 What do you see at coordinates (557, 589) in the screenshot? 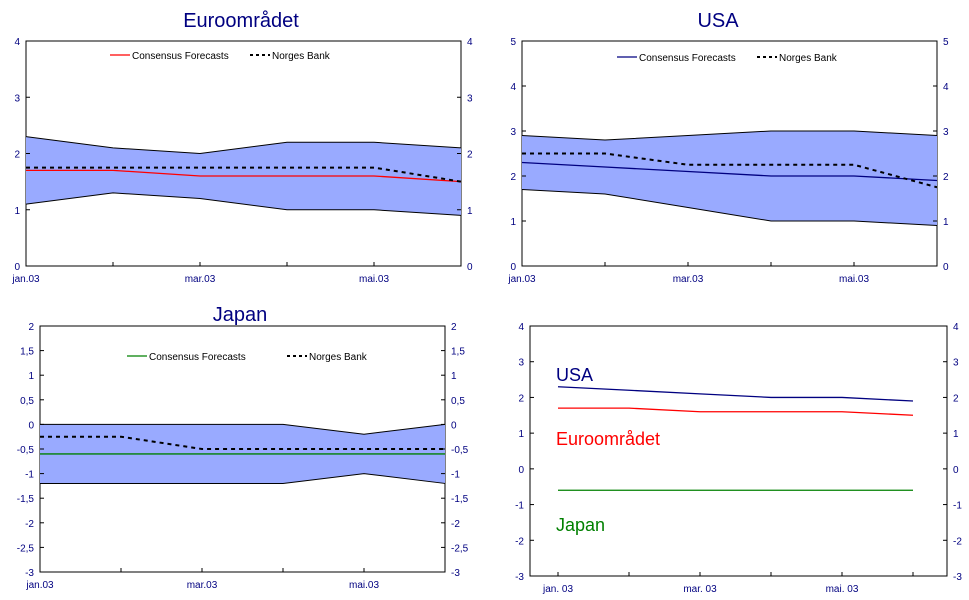
I see `x-tick-label: jan. 03` at bounding box center [557, 589].